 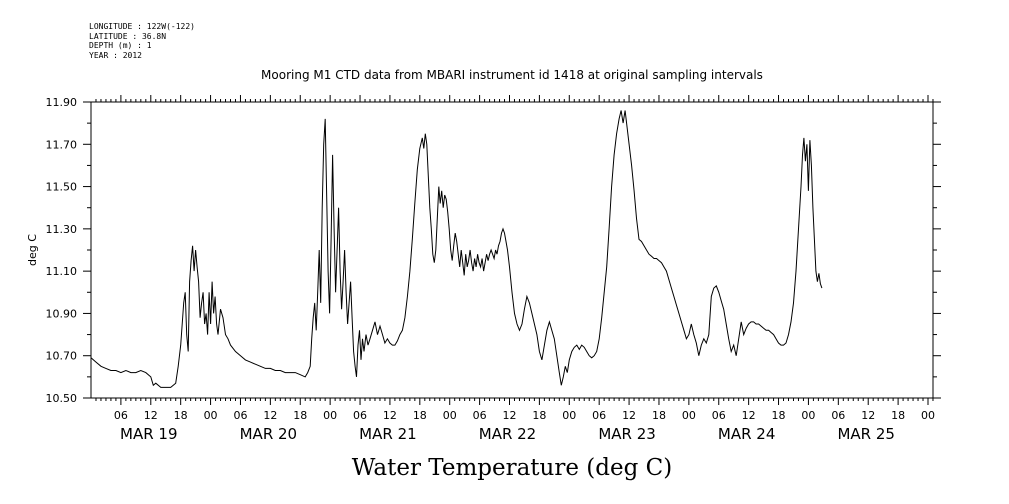 I want to click on y-tick-label: 11.70, so click(x=62, y=144).